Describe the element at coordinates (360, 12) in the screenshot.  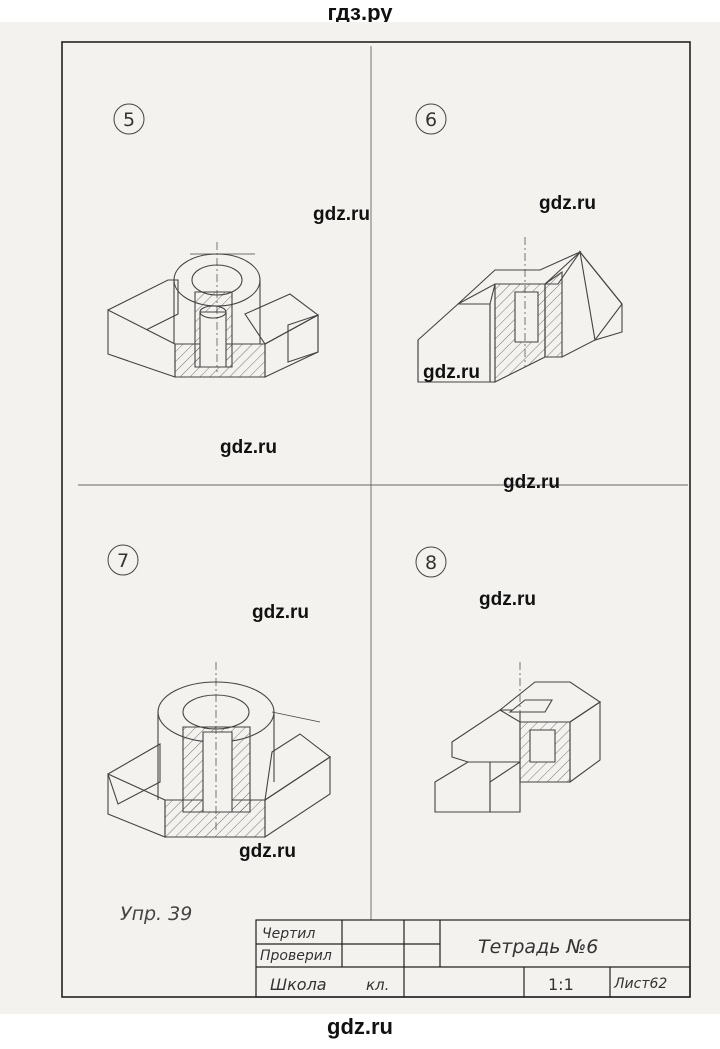
I see `site-header: гдз.ру` at that location.